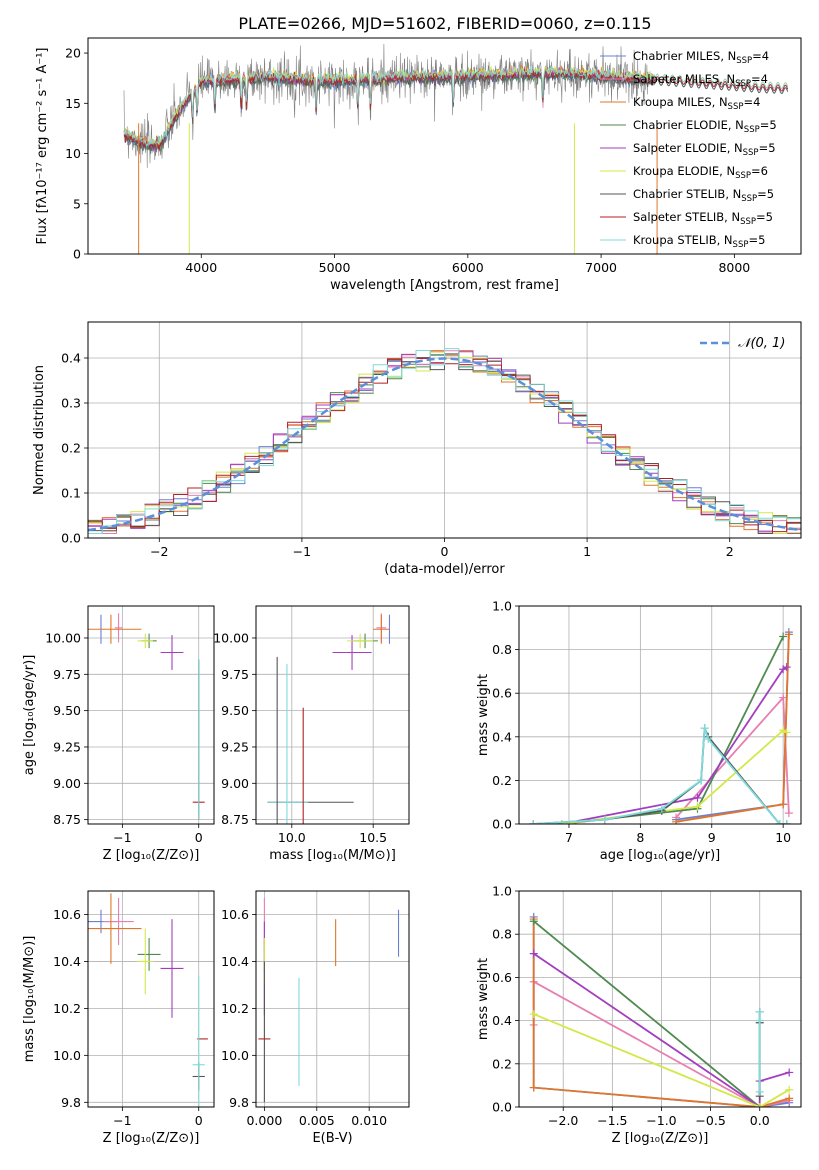  Describe the element at coordinates (759, 171) in the screenshot. I see `legend-text: =6` at that location.